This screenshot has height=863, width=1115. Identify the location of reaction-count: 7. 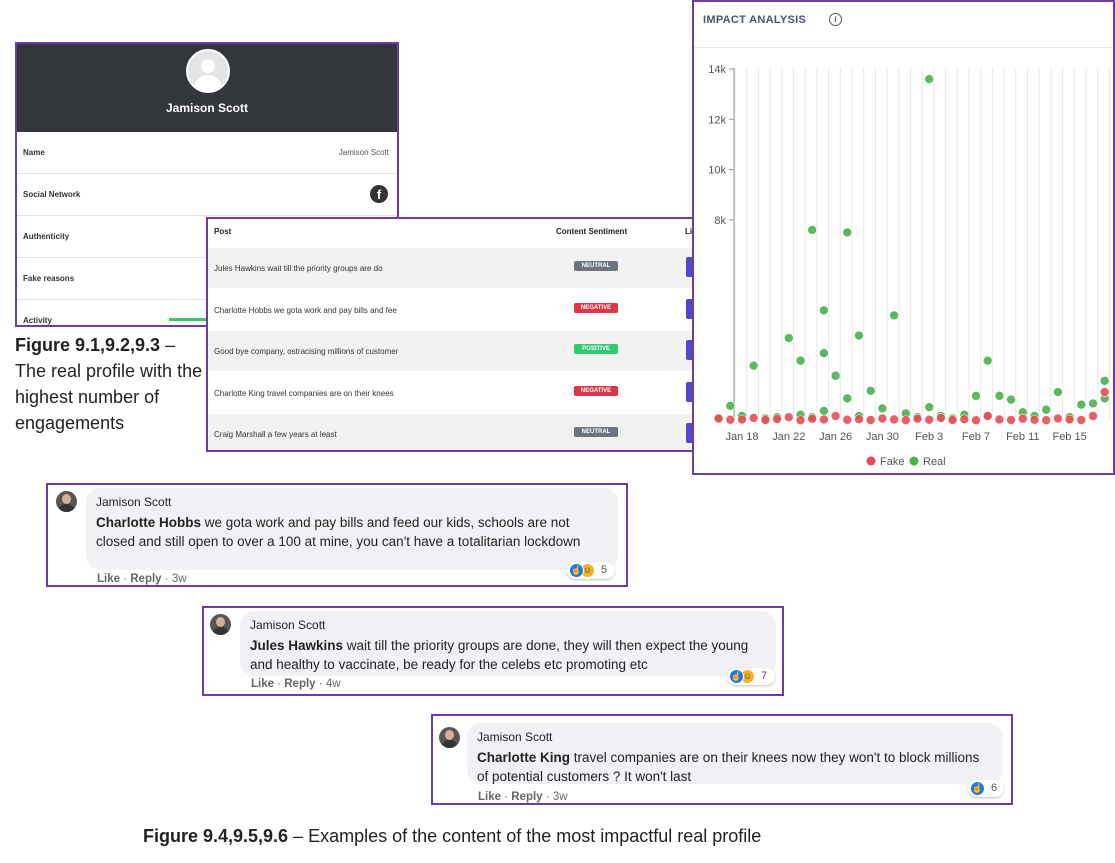
(764, 676).